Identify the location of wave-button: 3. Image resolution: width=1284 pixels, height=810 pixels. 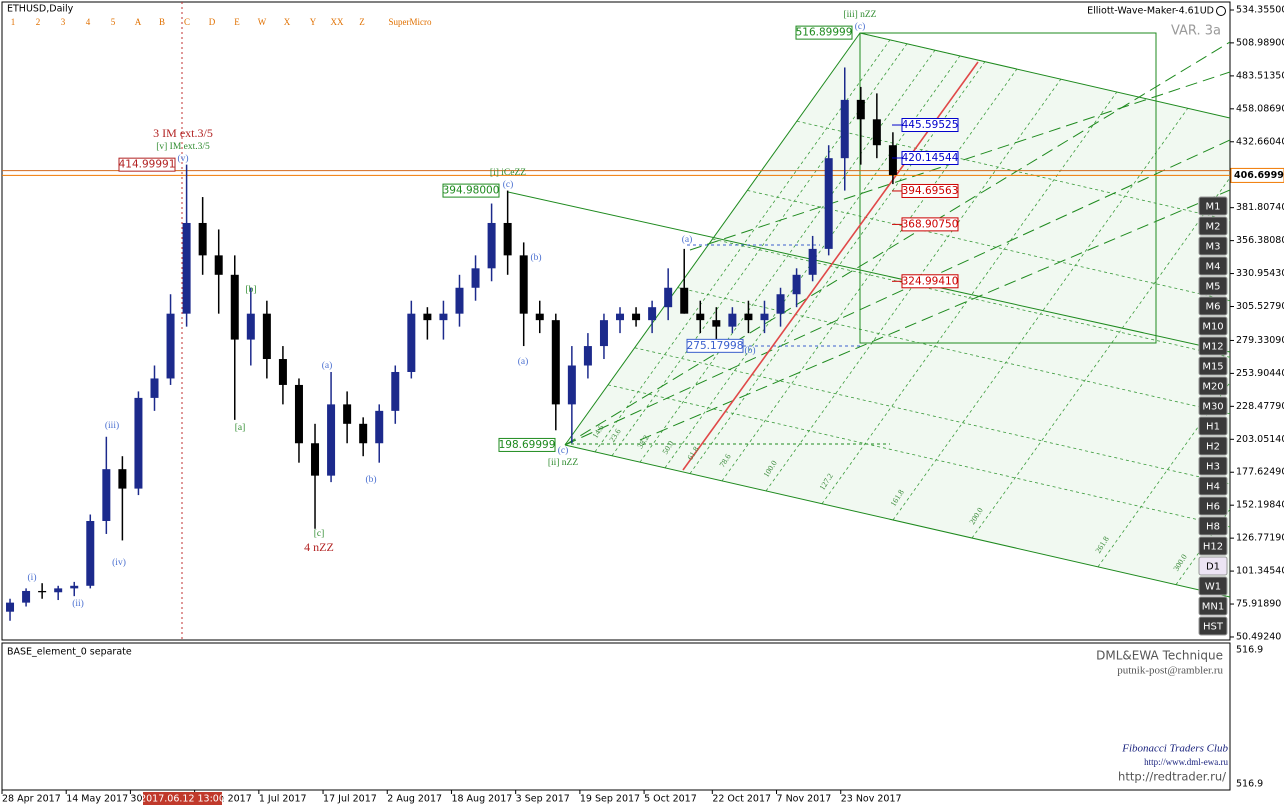
(63, 22).